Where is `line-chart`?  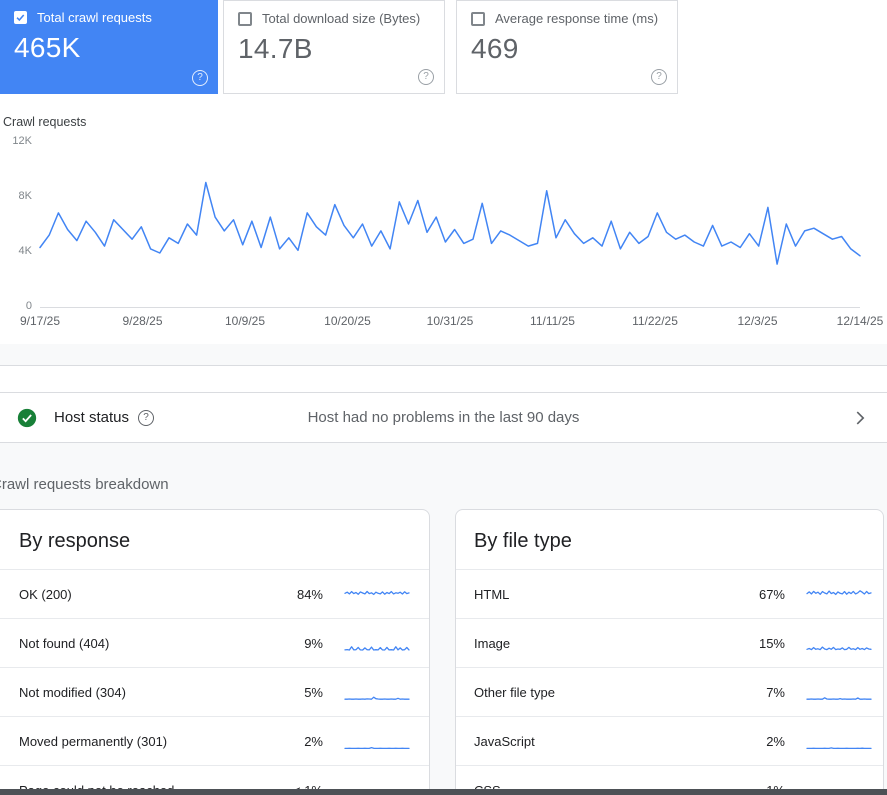
line-chart is located at coordinates (450, 223).